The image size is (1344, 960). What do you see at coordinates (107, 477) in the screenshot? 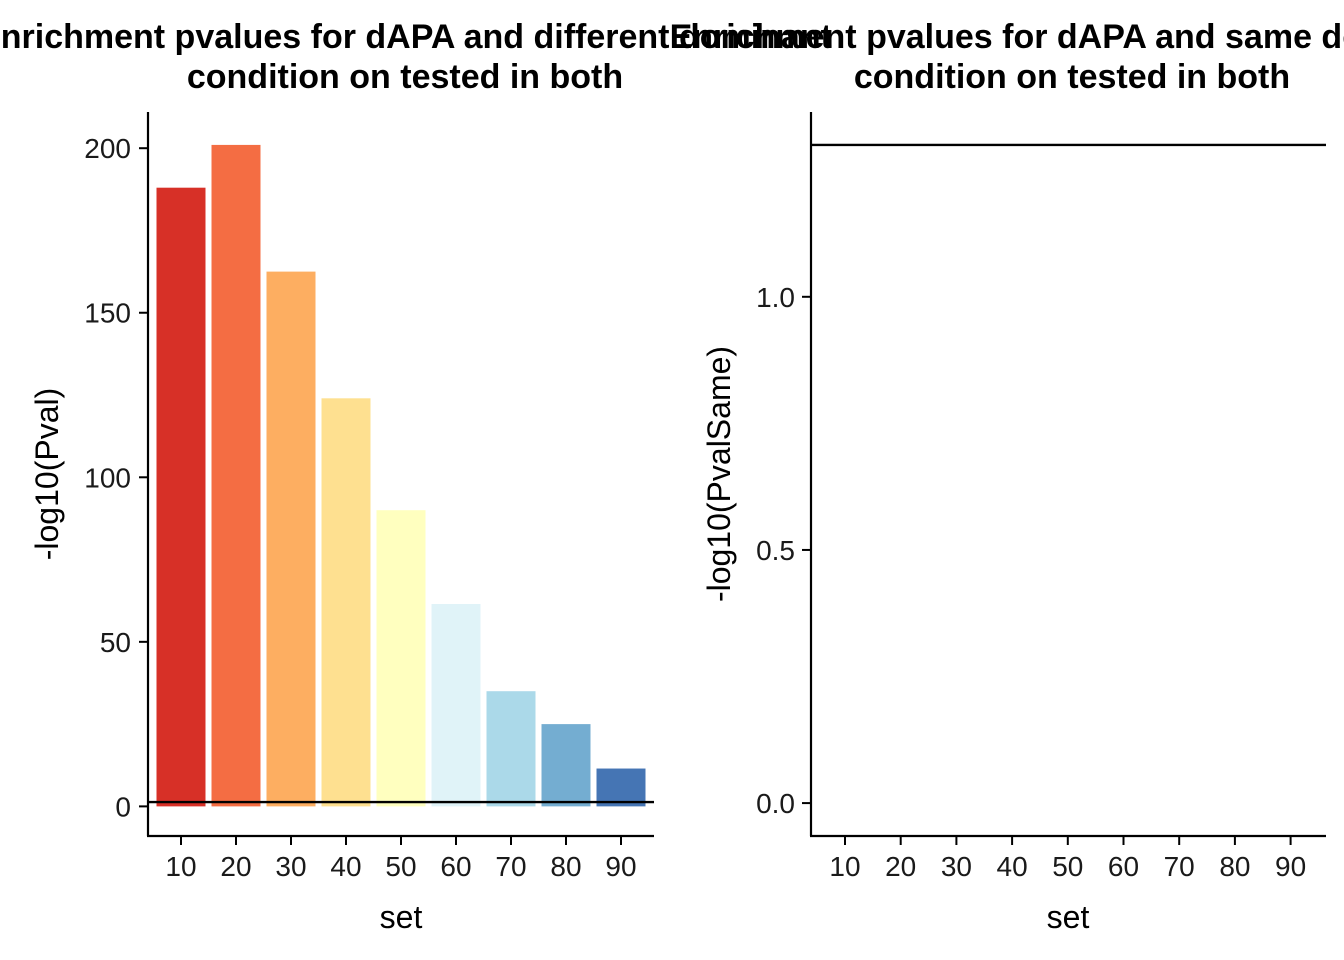
I see `y-tick-label: 100` at bounding box center [107, 477].